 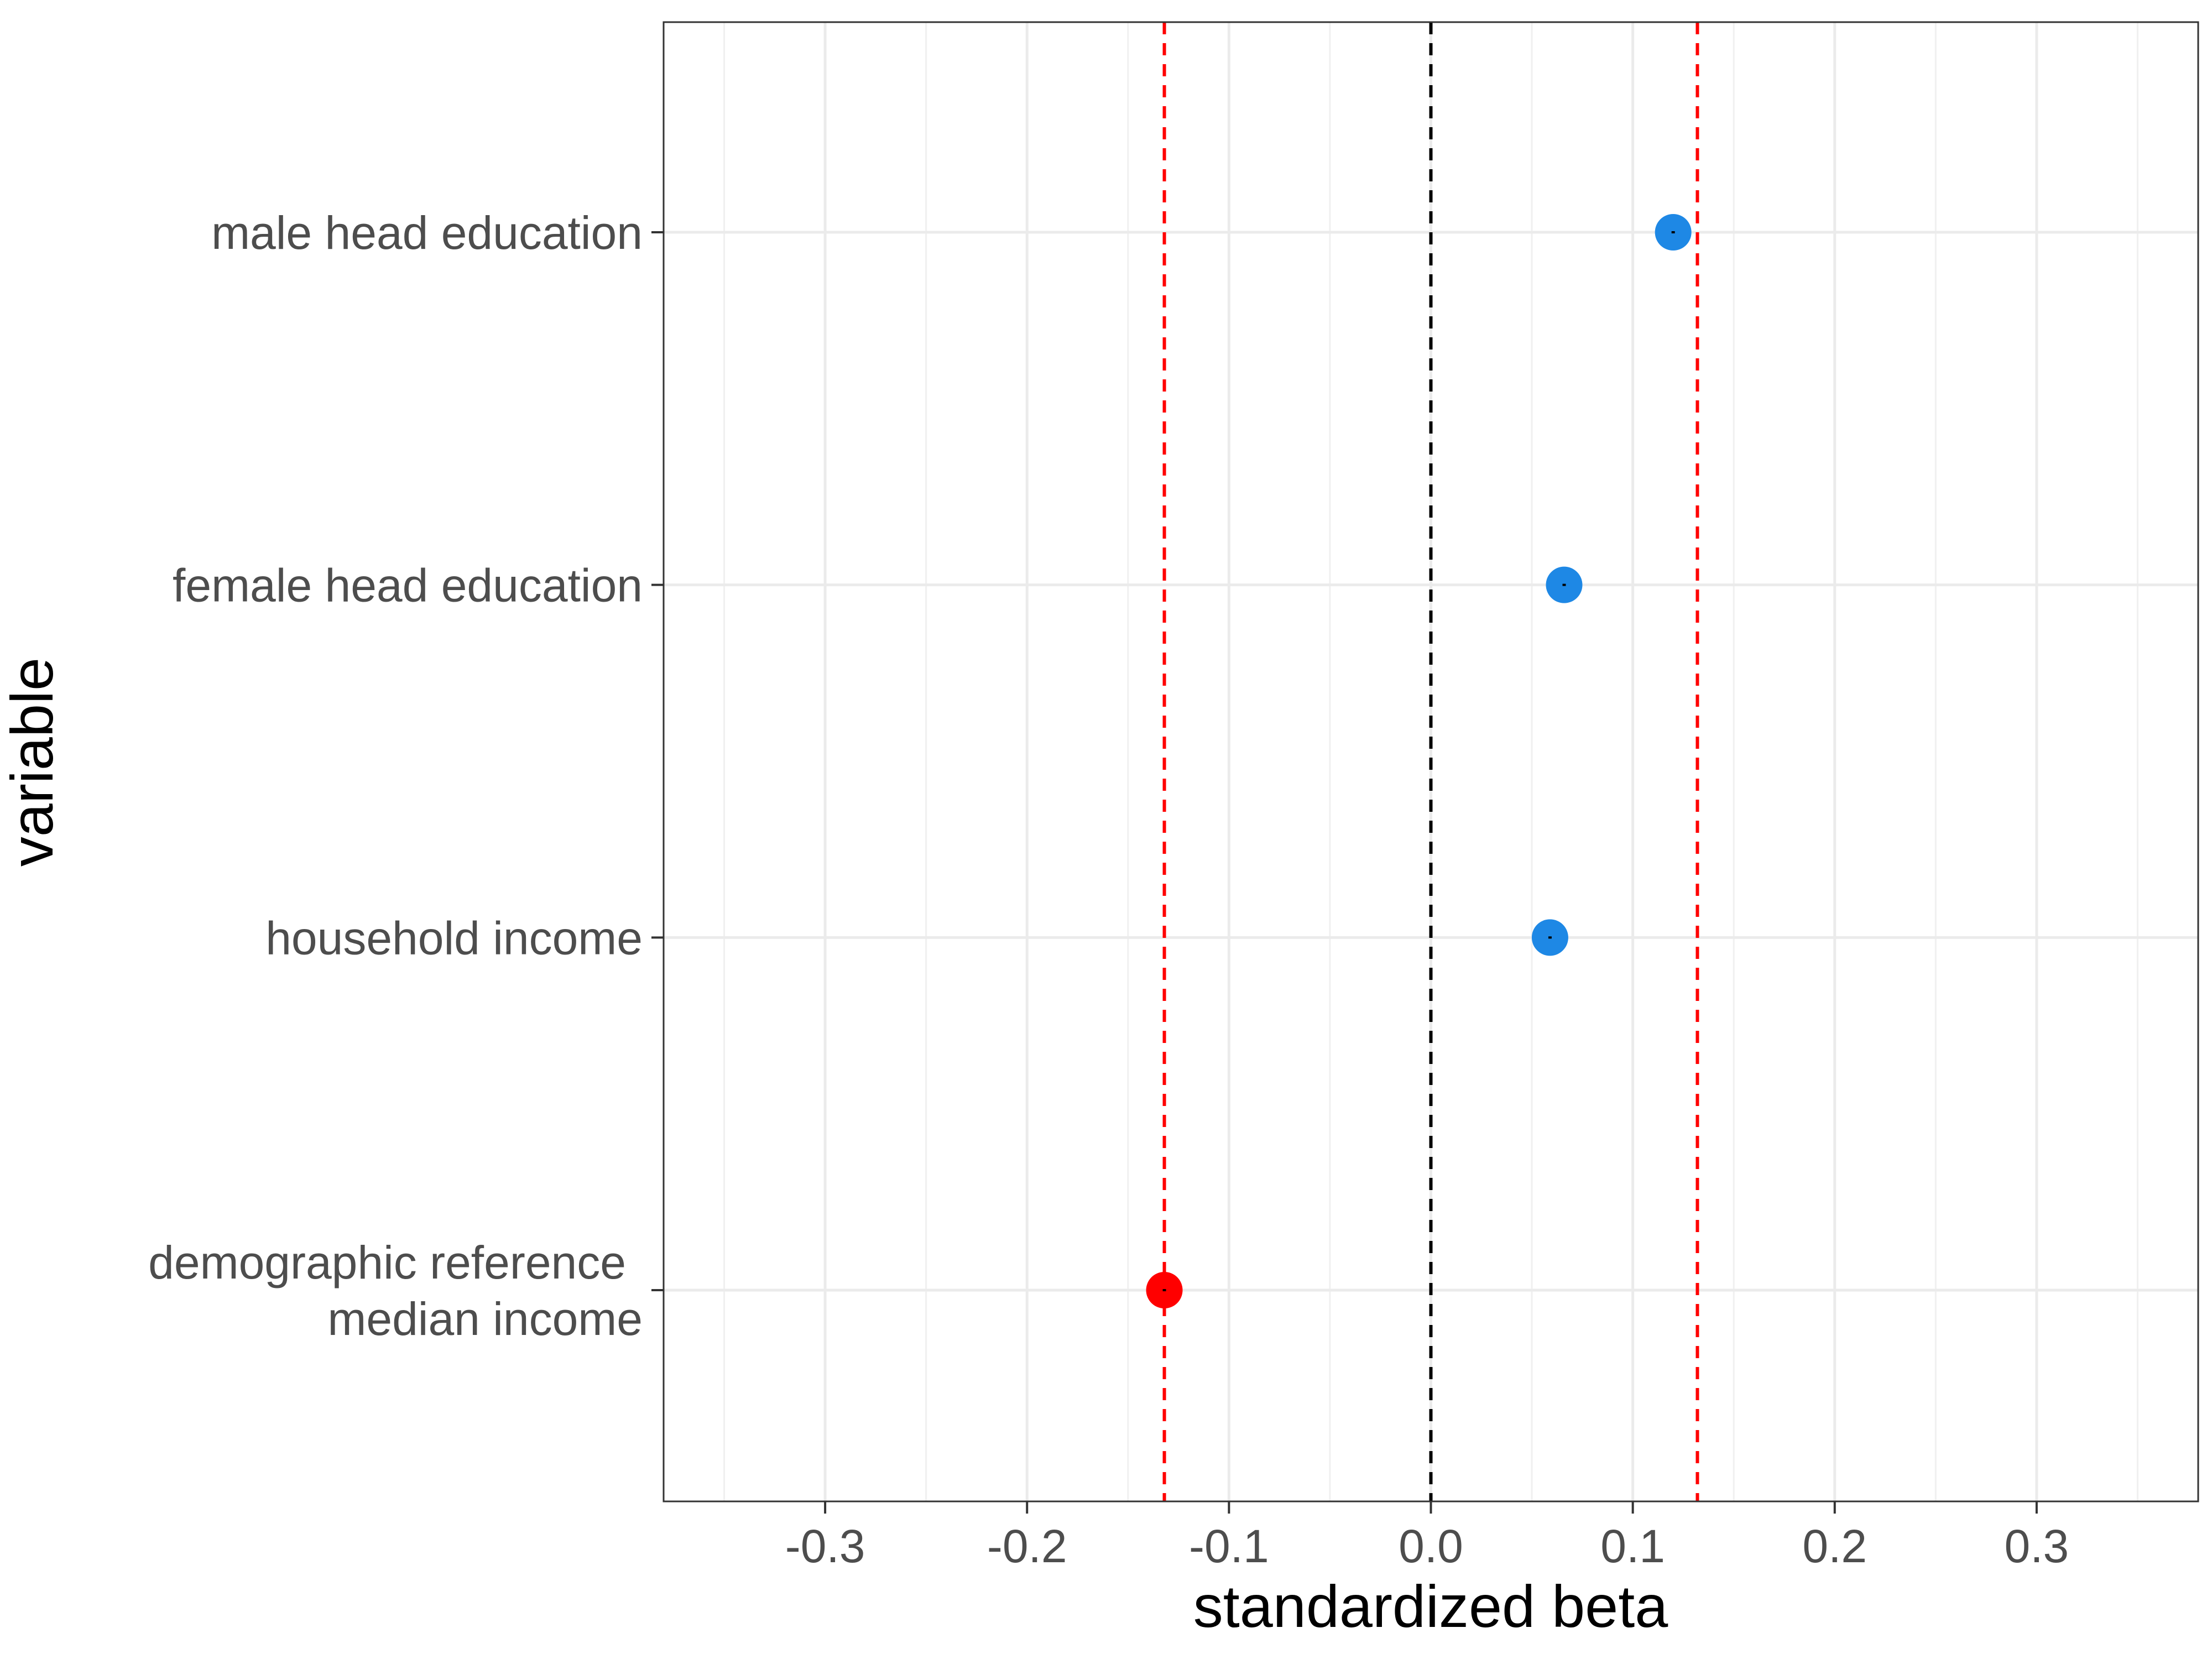 What do you see at coordinates (2037, 1546) in the screenshot?
I see `x-tick-label: 0.3` at bounding box center [2037, 1546].